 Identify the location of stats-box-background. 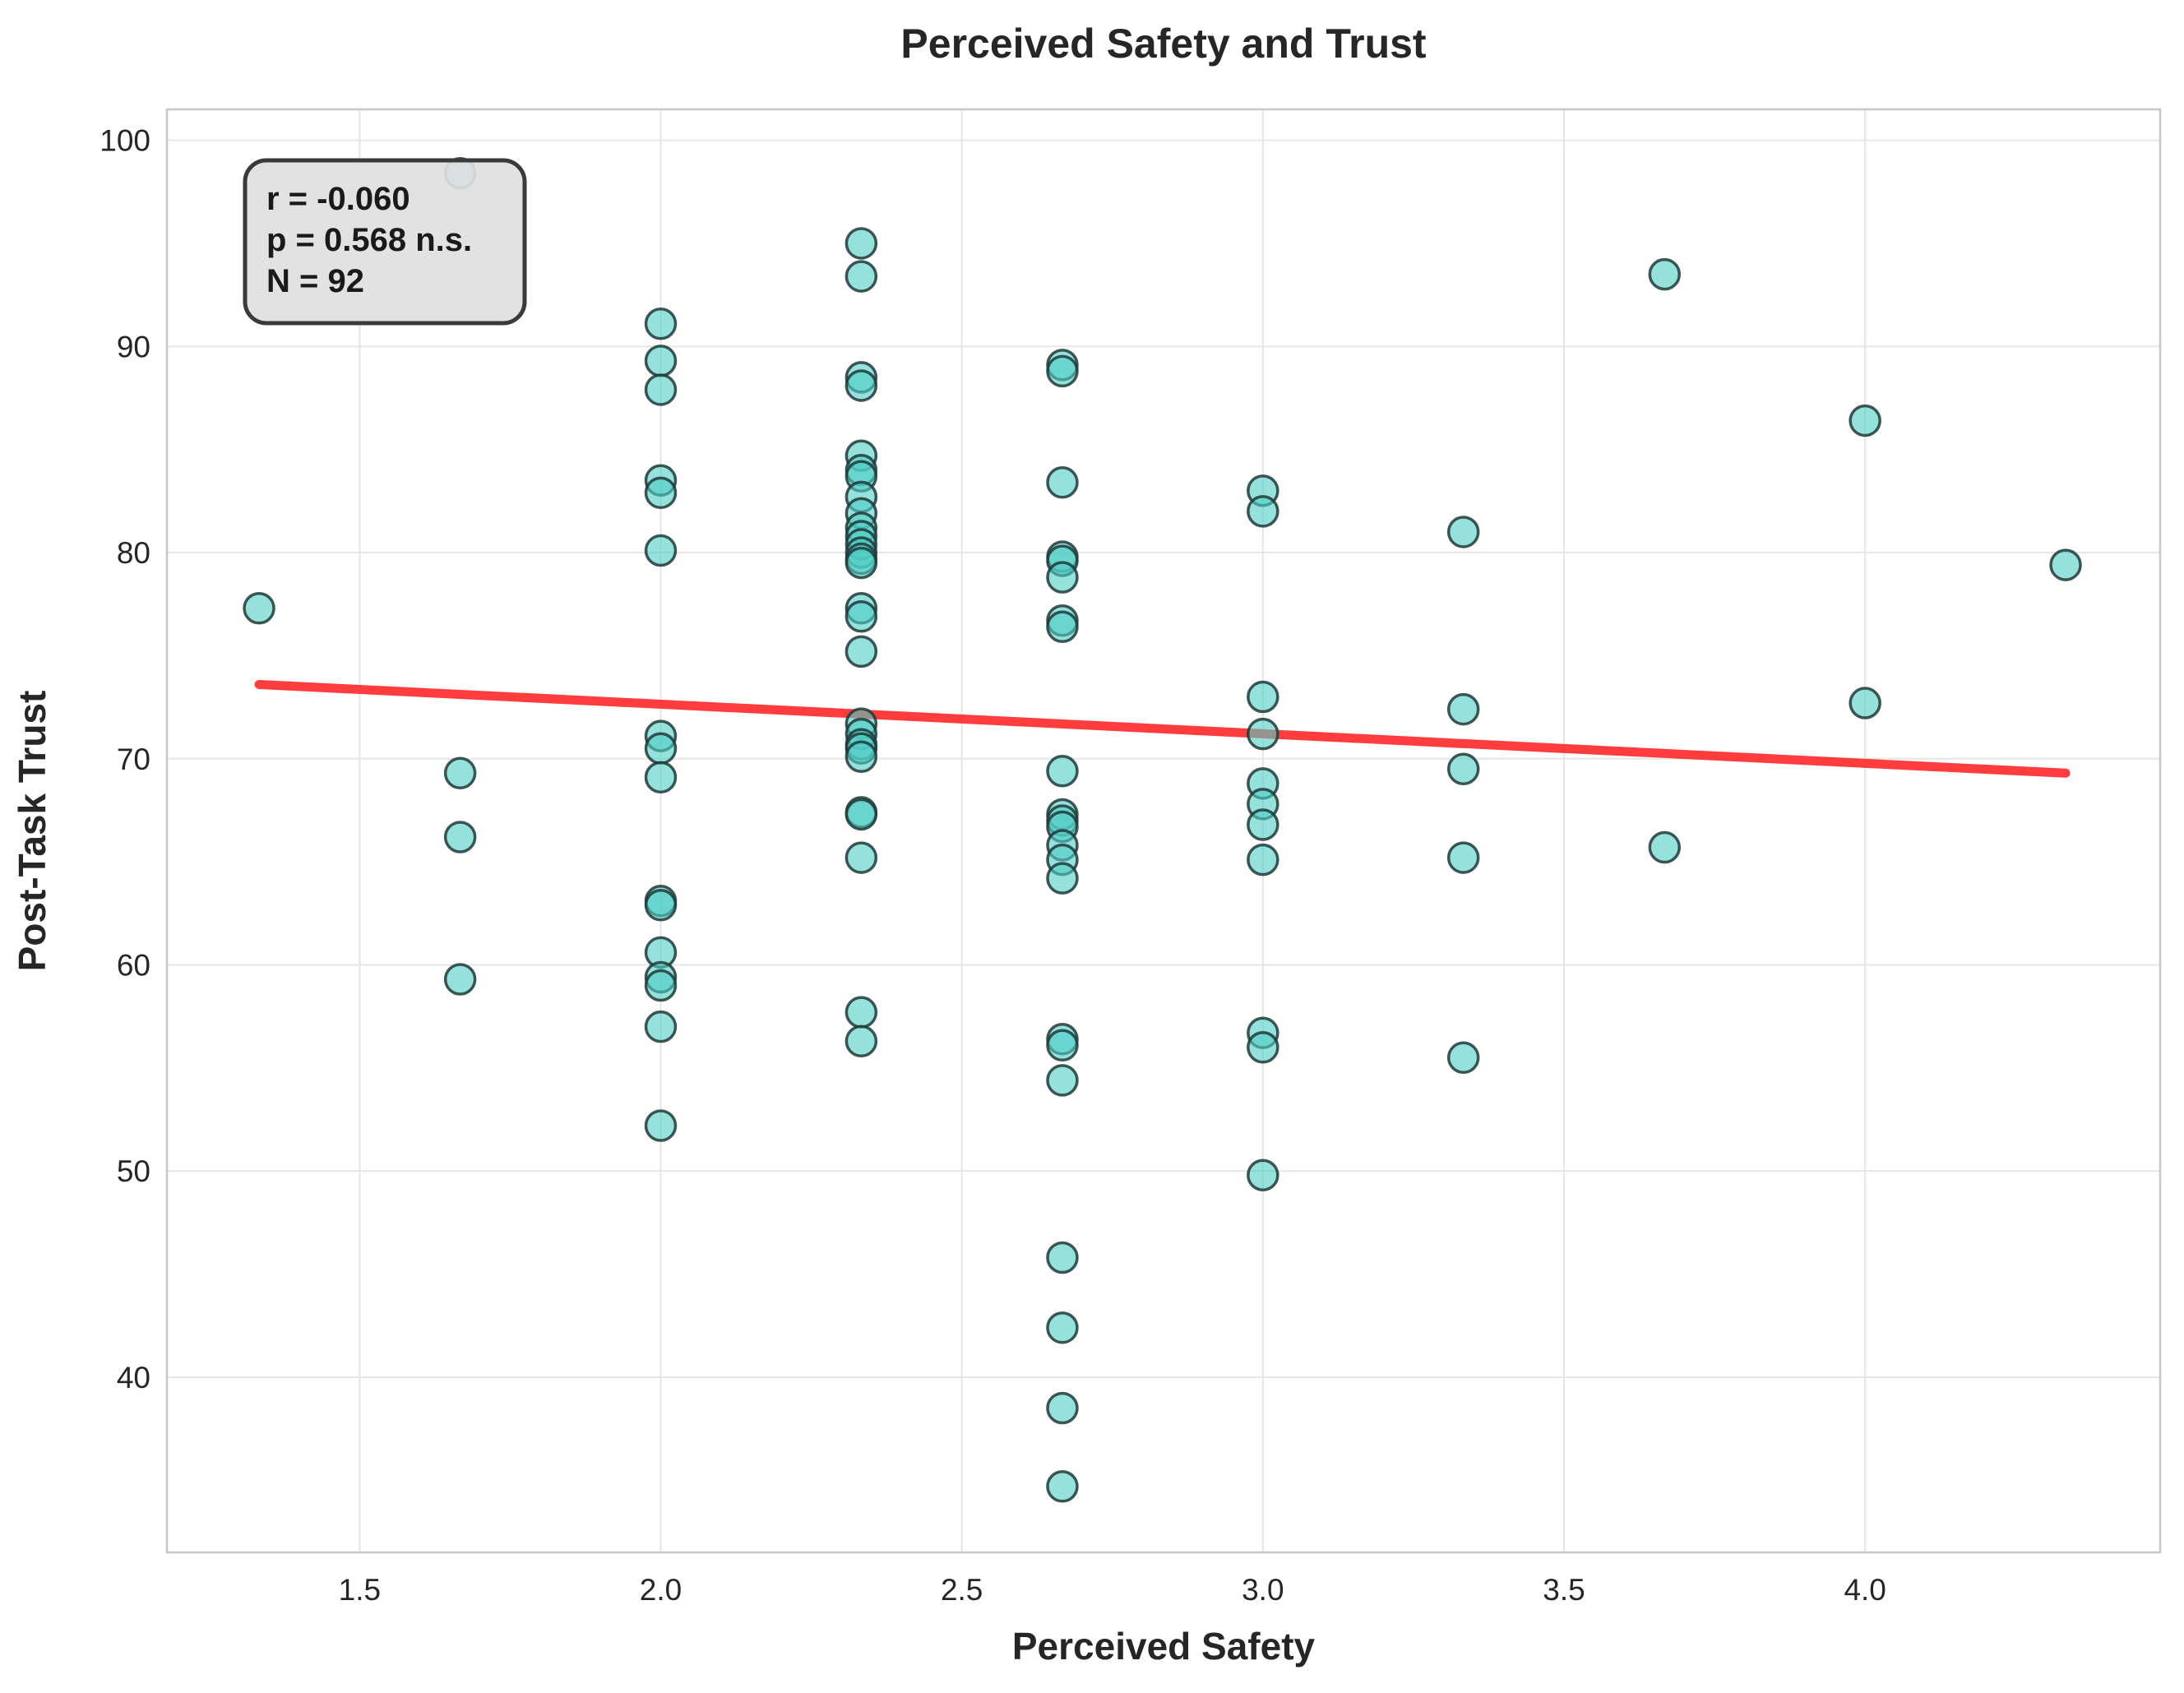
(385, 242).